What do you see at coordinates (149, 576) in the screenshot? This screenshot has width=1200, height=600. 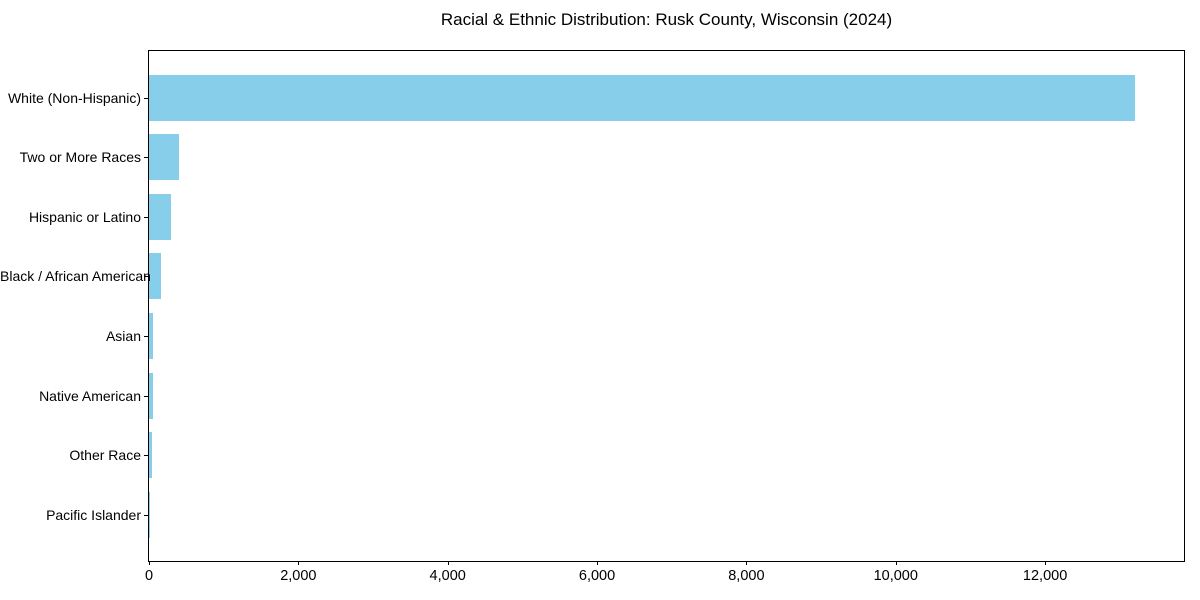 I see `xtick-label-0: 0` at bounding box center [149, 576].